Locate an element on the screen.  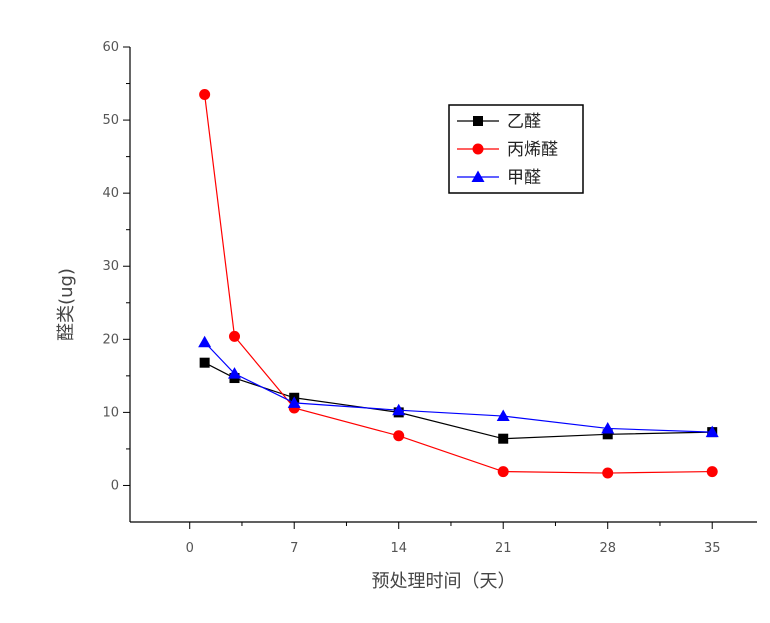
x-tick-label: 21 is located at coordinates (503, 548).